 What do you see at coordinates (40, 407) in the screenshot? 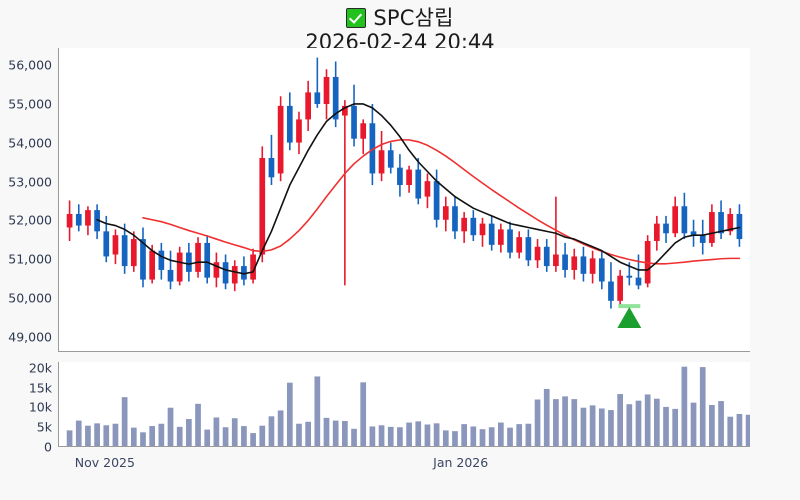
I see `volume-tick-label: 10k` at bounding box center [40, 407].